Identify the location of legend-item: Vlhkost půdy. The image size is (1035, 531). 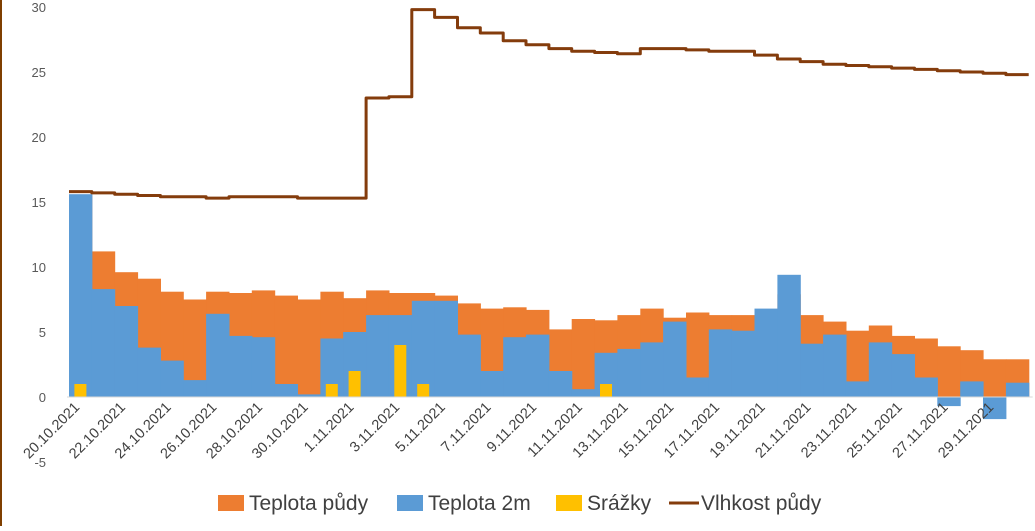
(745, 503).